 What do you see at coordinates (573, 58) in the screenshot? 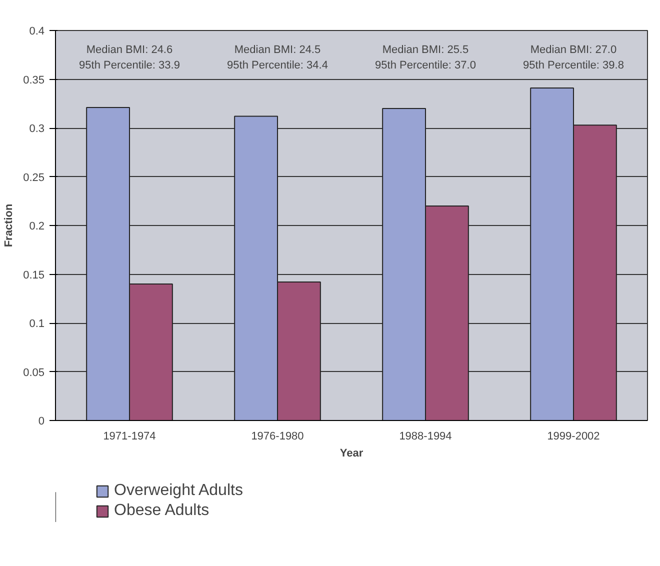
I see `annotation: Median BMI: 27.0 95th Percentile: 39.8` at bounding box center [573, 58].